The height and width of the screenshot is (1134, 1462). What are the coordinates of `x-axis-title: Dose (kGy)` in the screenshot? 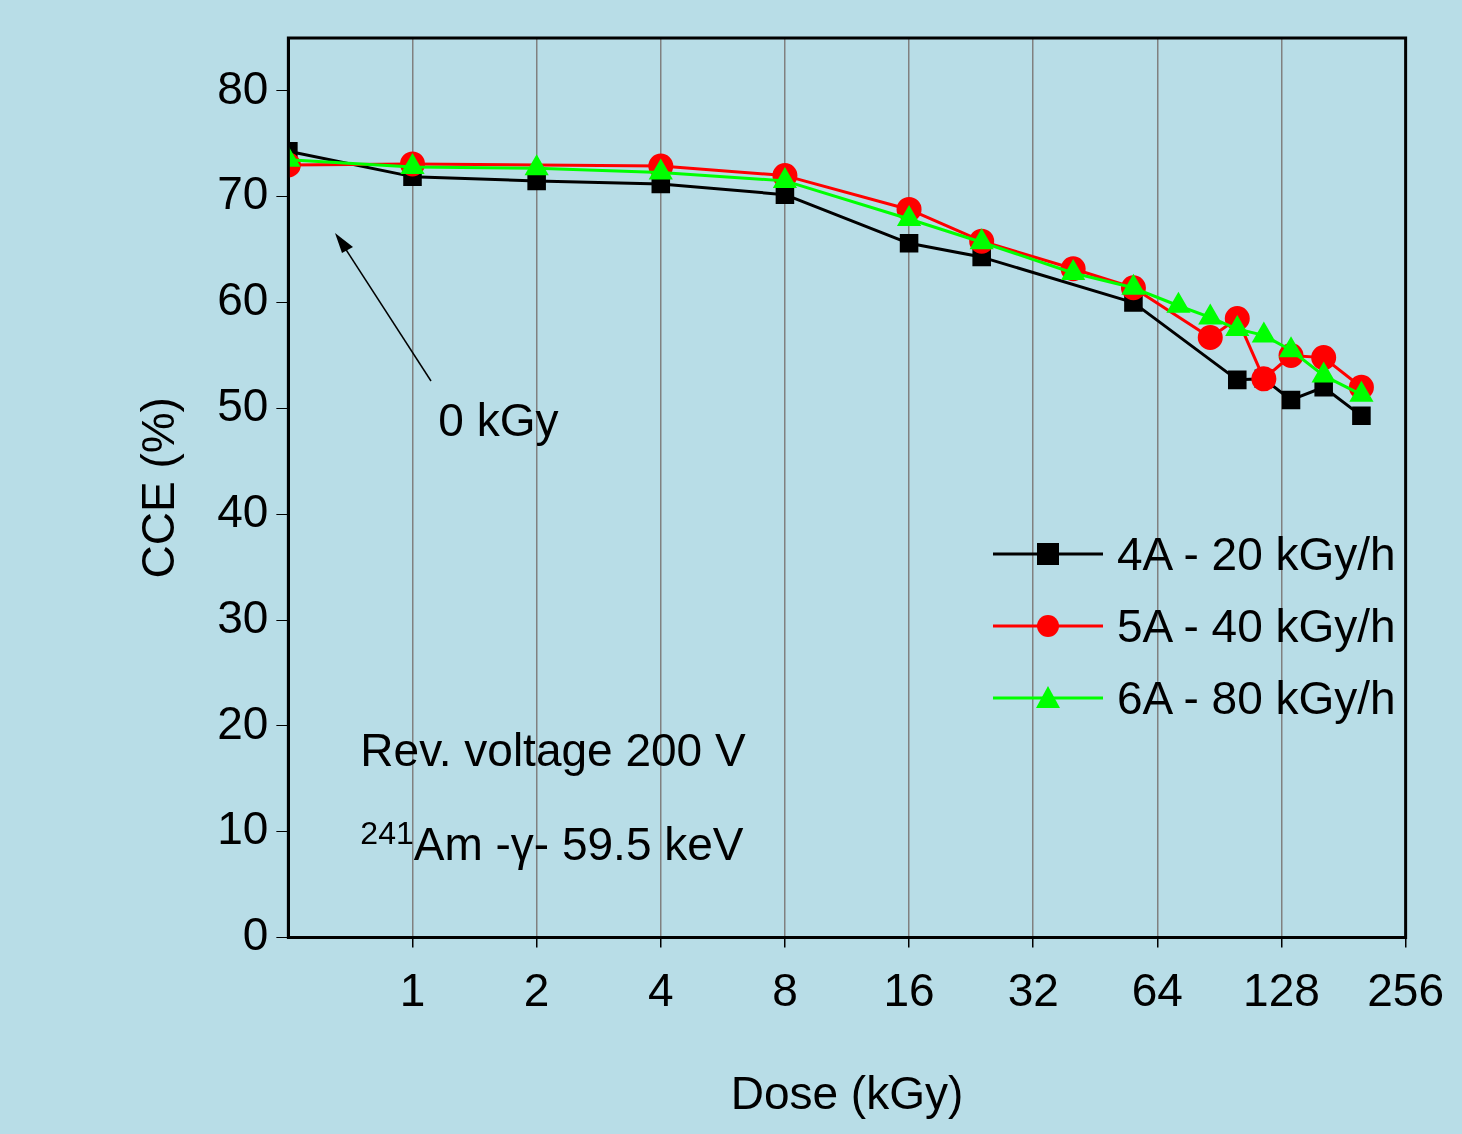 It's located at (847, 1093).